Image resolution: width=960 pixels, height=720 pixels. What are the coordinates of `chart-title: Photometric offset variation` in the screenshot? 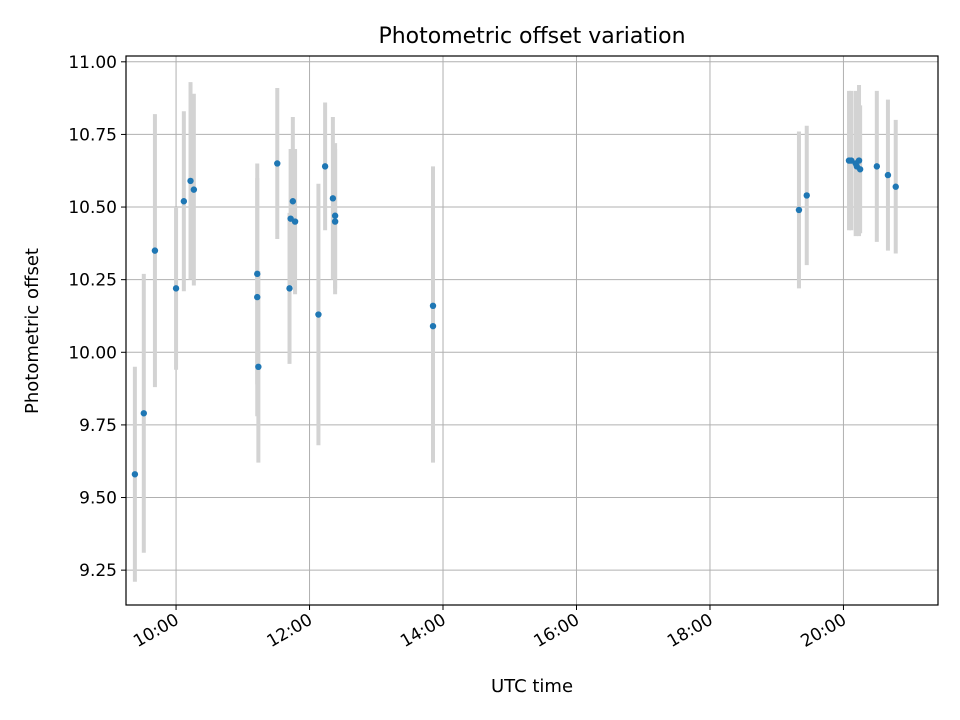 It's located at (531, 36).